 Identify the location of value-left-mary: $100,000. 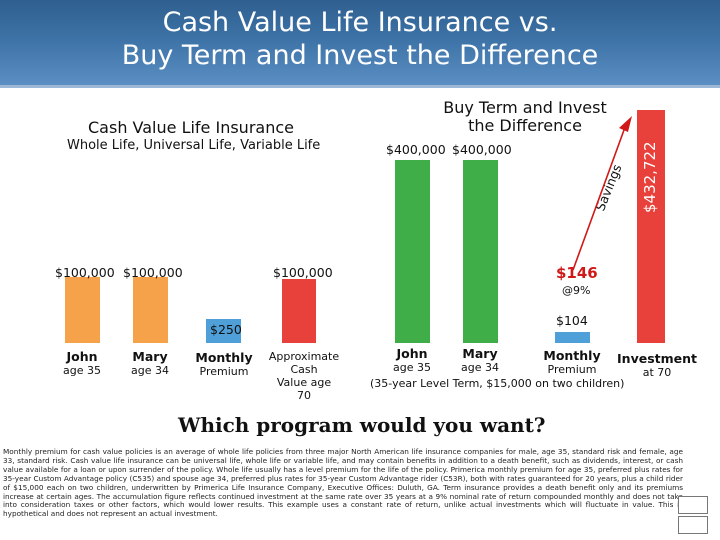
(153, 272).